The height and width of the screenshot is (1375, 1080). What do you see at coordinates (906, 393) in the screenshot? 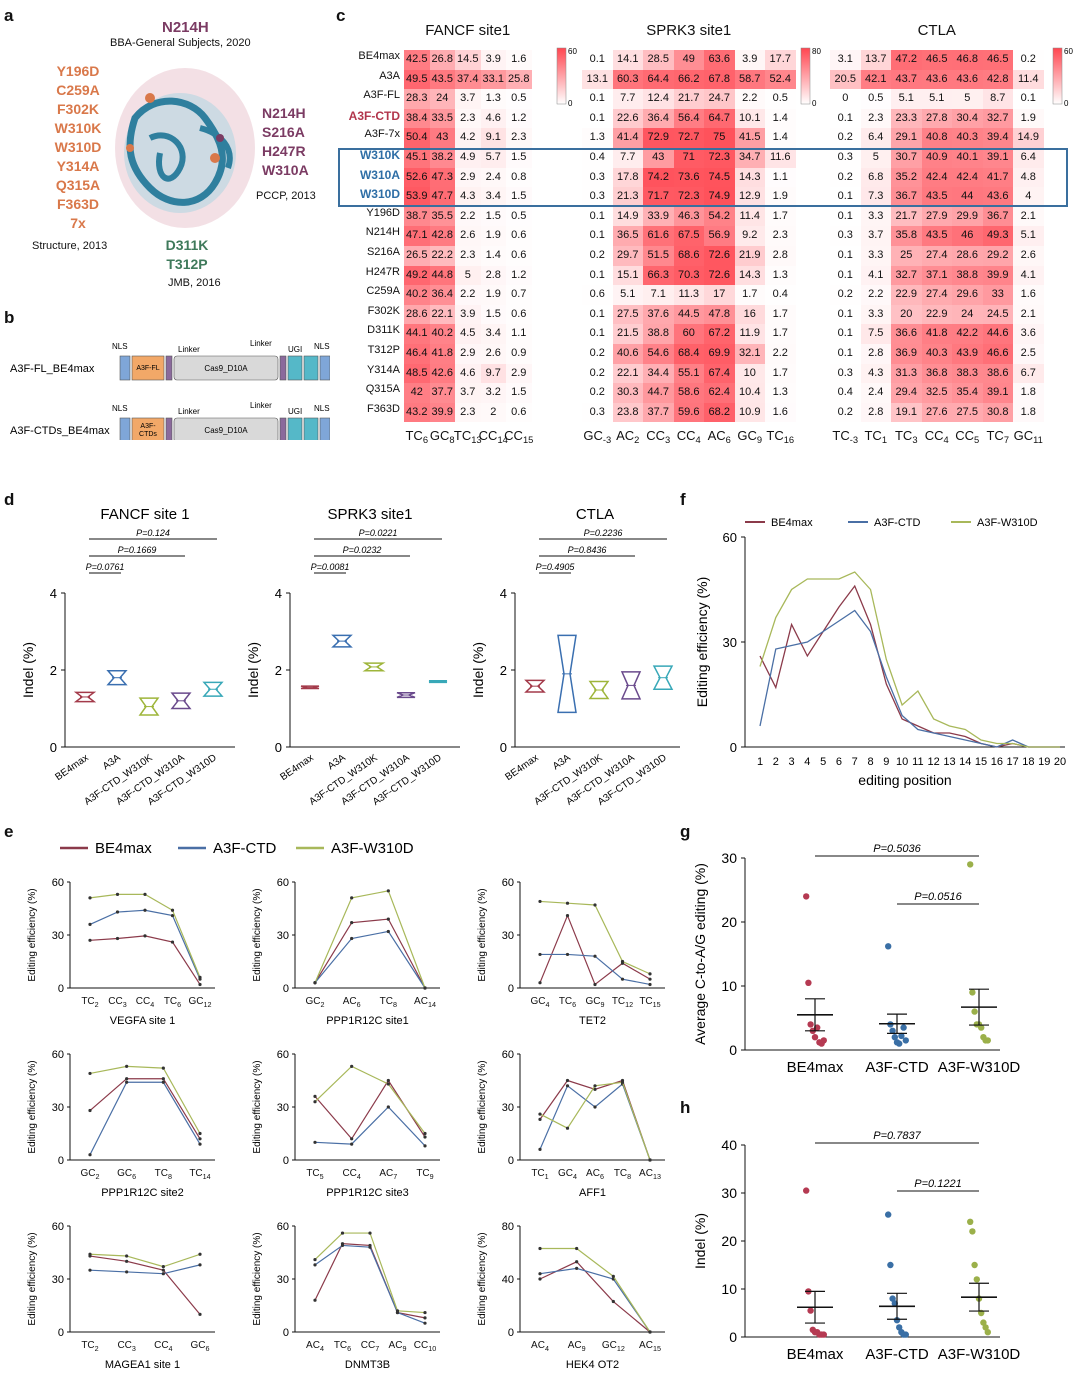
I see `heatmap-cell: 29.4` at bounding box center [906, 393].